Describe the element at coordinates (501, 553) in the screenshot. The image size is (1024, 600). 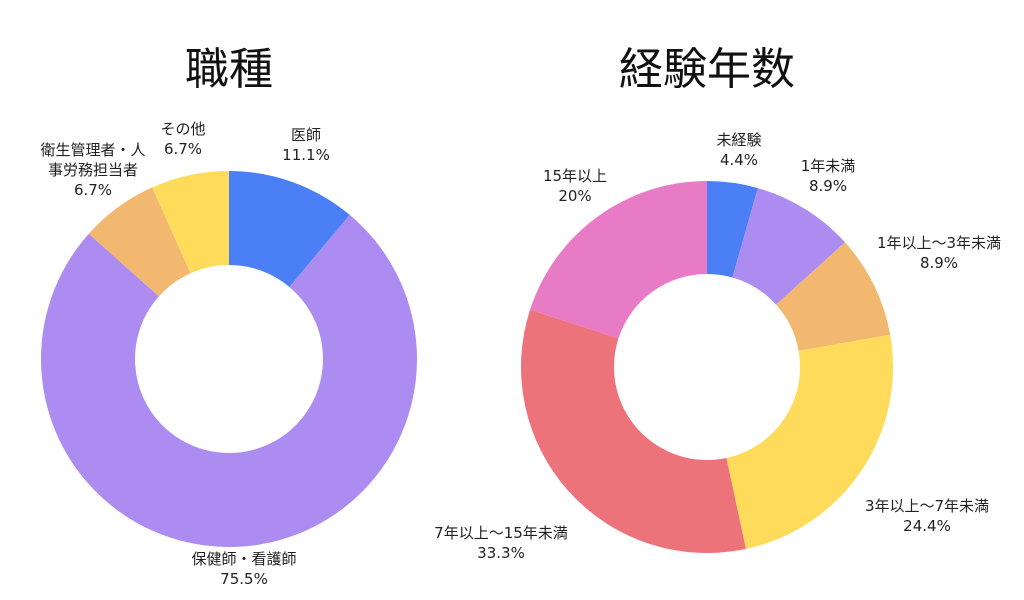
I see `slice-percent: 33.3%` at that location.